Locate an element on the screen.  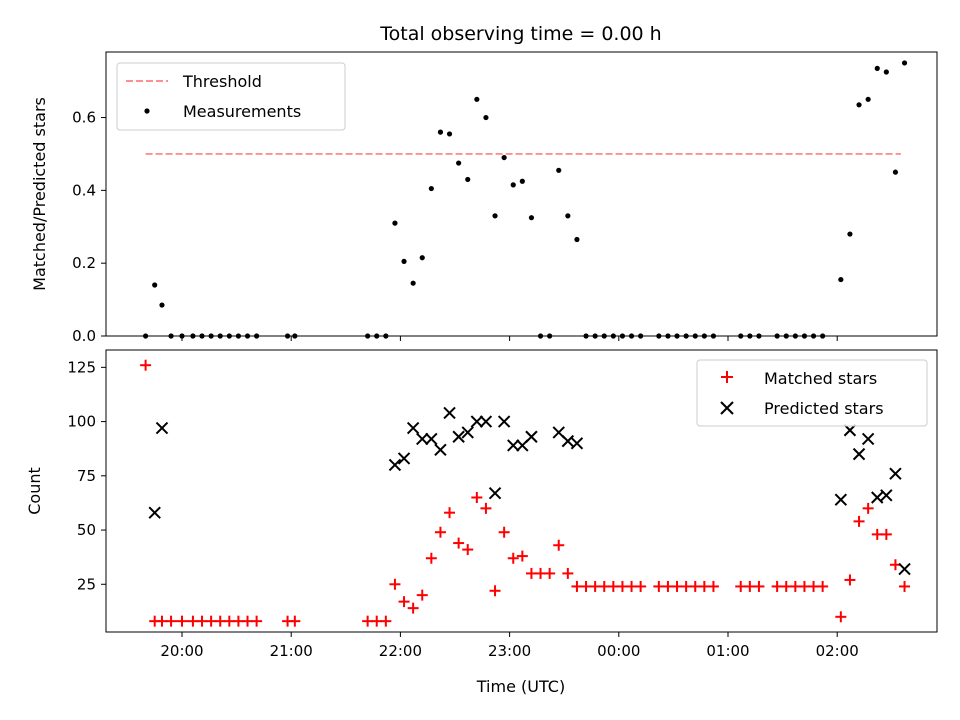
figure-title: Total observing time = 0.00 h is located at coordinates (520, 34).